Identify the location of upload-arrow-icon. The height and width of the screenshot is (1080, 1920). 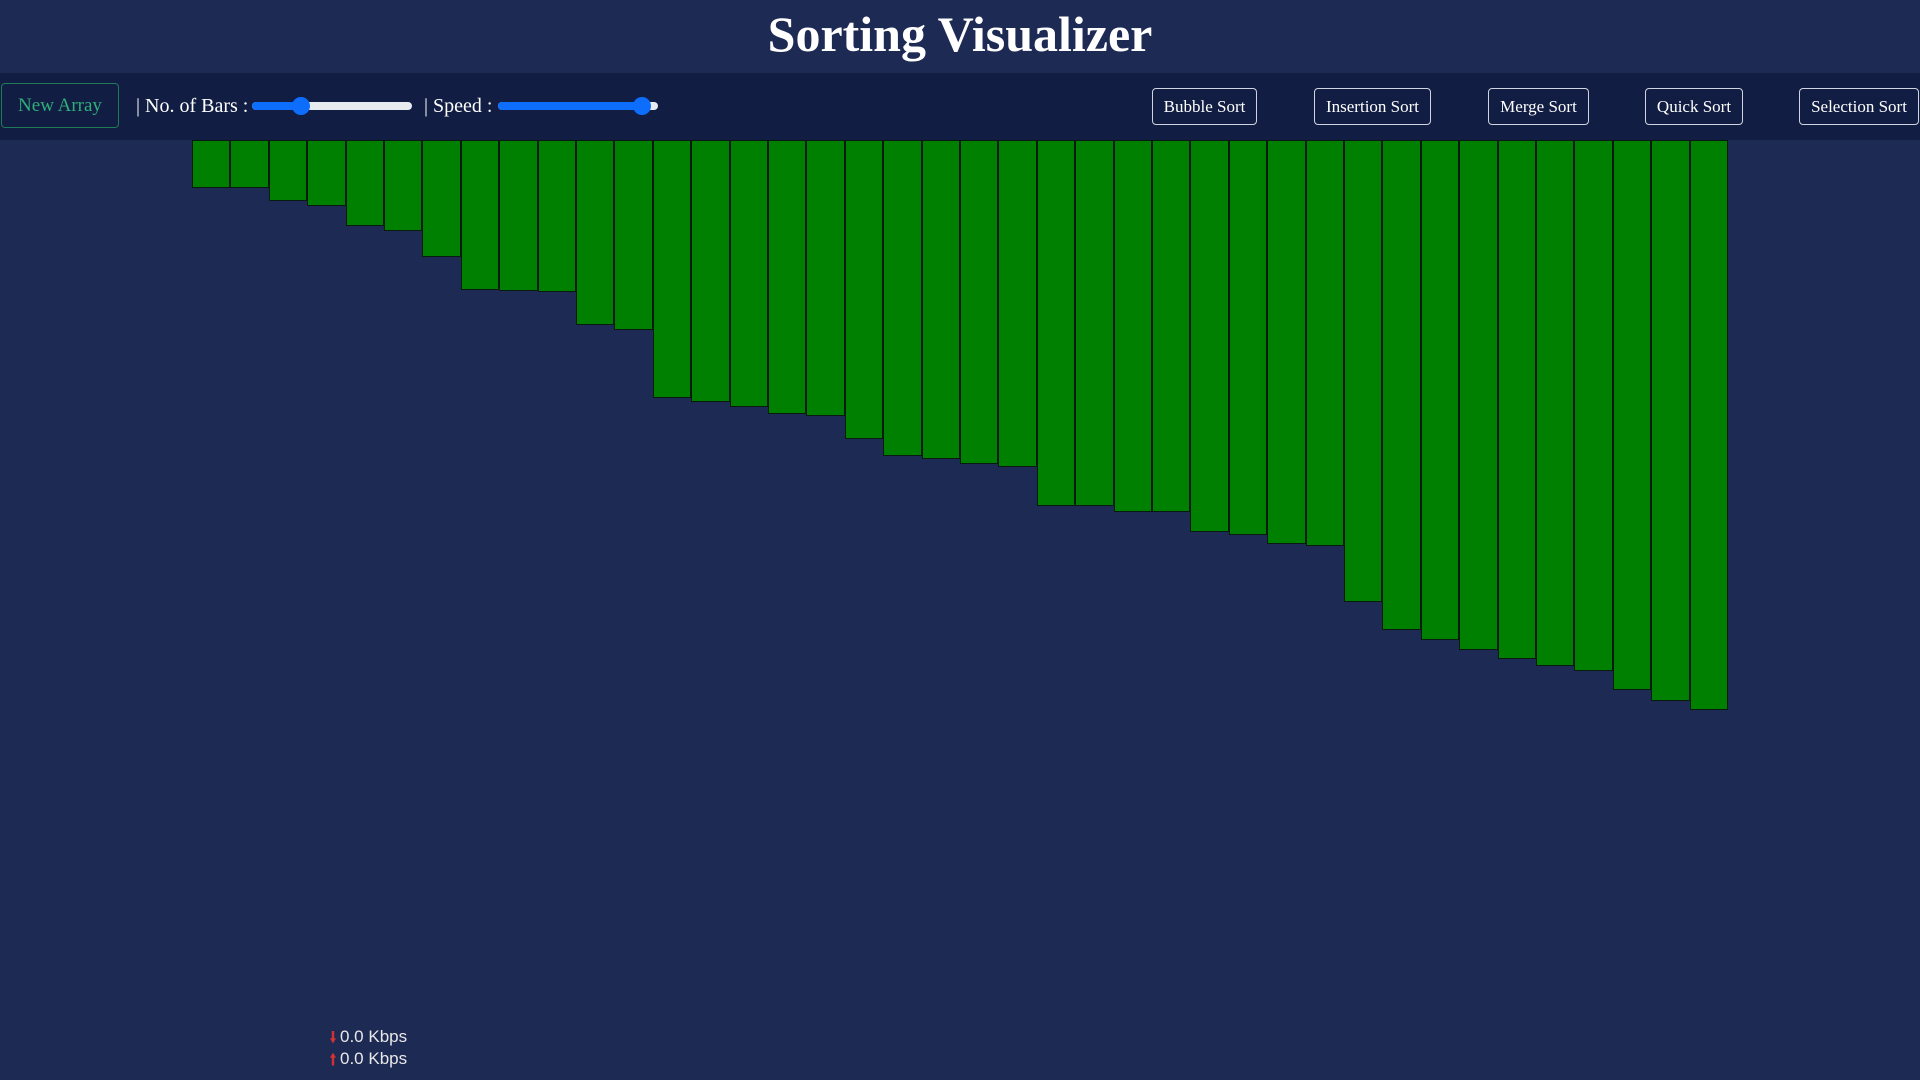
(333, 1059).